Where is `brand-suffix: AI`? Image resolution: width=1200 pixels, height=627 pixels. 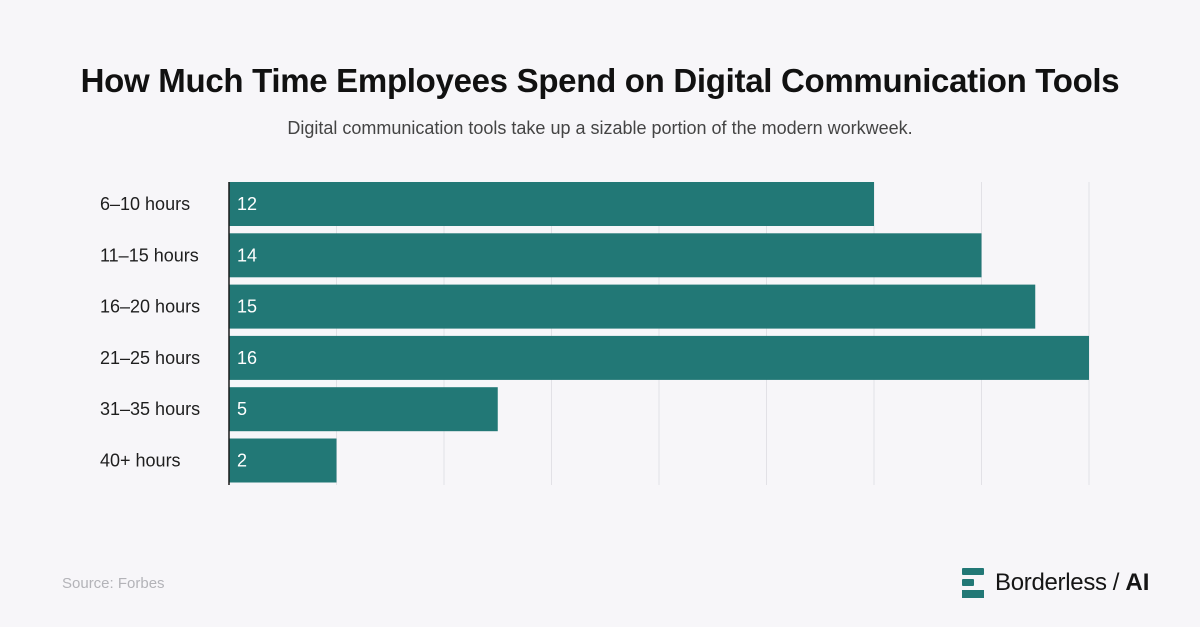
brand-suffix: AI is located at coordinates (1137, 582).